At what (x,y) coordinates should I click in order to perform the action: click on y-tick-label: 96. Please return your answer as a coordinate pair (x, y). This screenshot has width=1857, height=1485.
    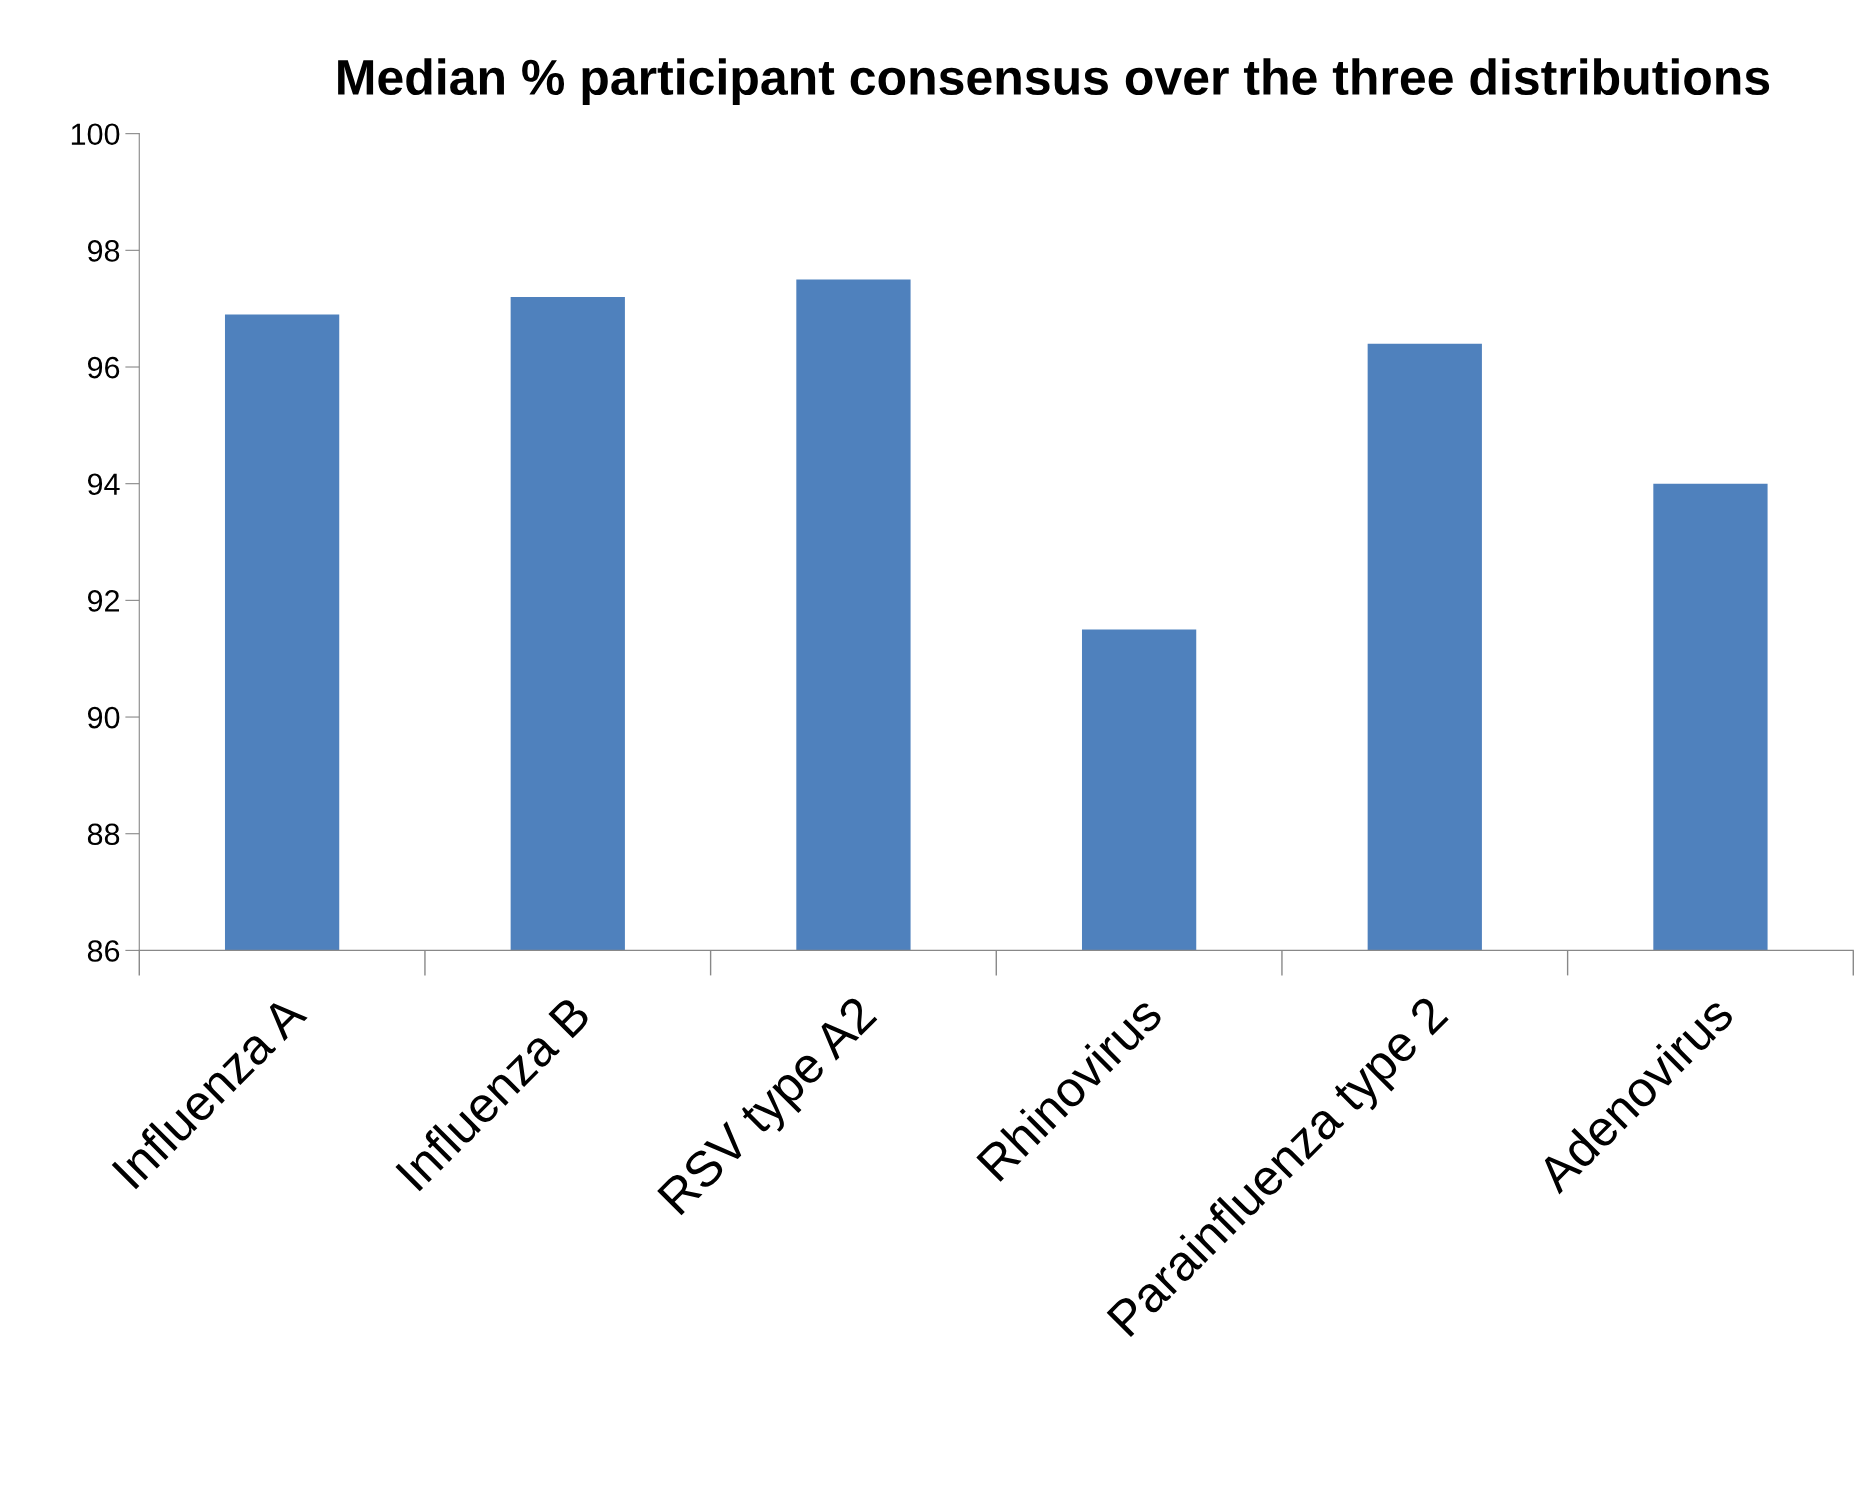
    Looking at the image, I should click on (103, 367).